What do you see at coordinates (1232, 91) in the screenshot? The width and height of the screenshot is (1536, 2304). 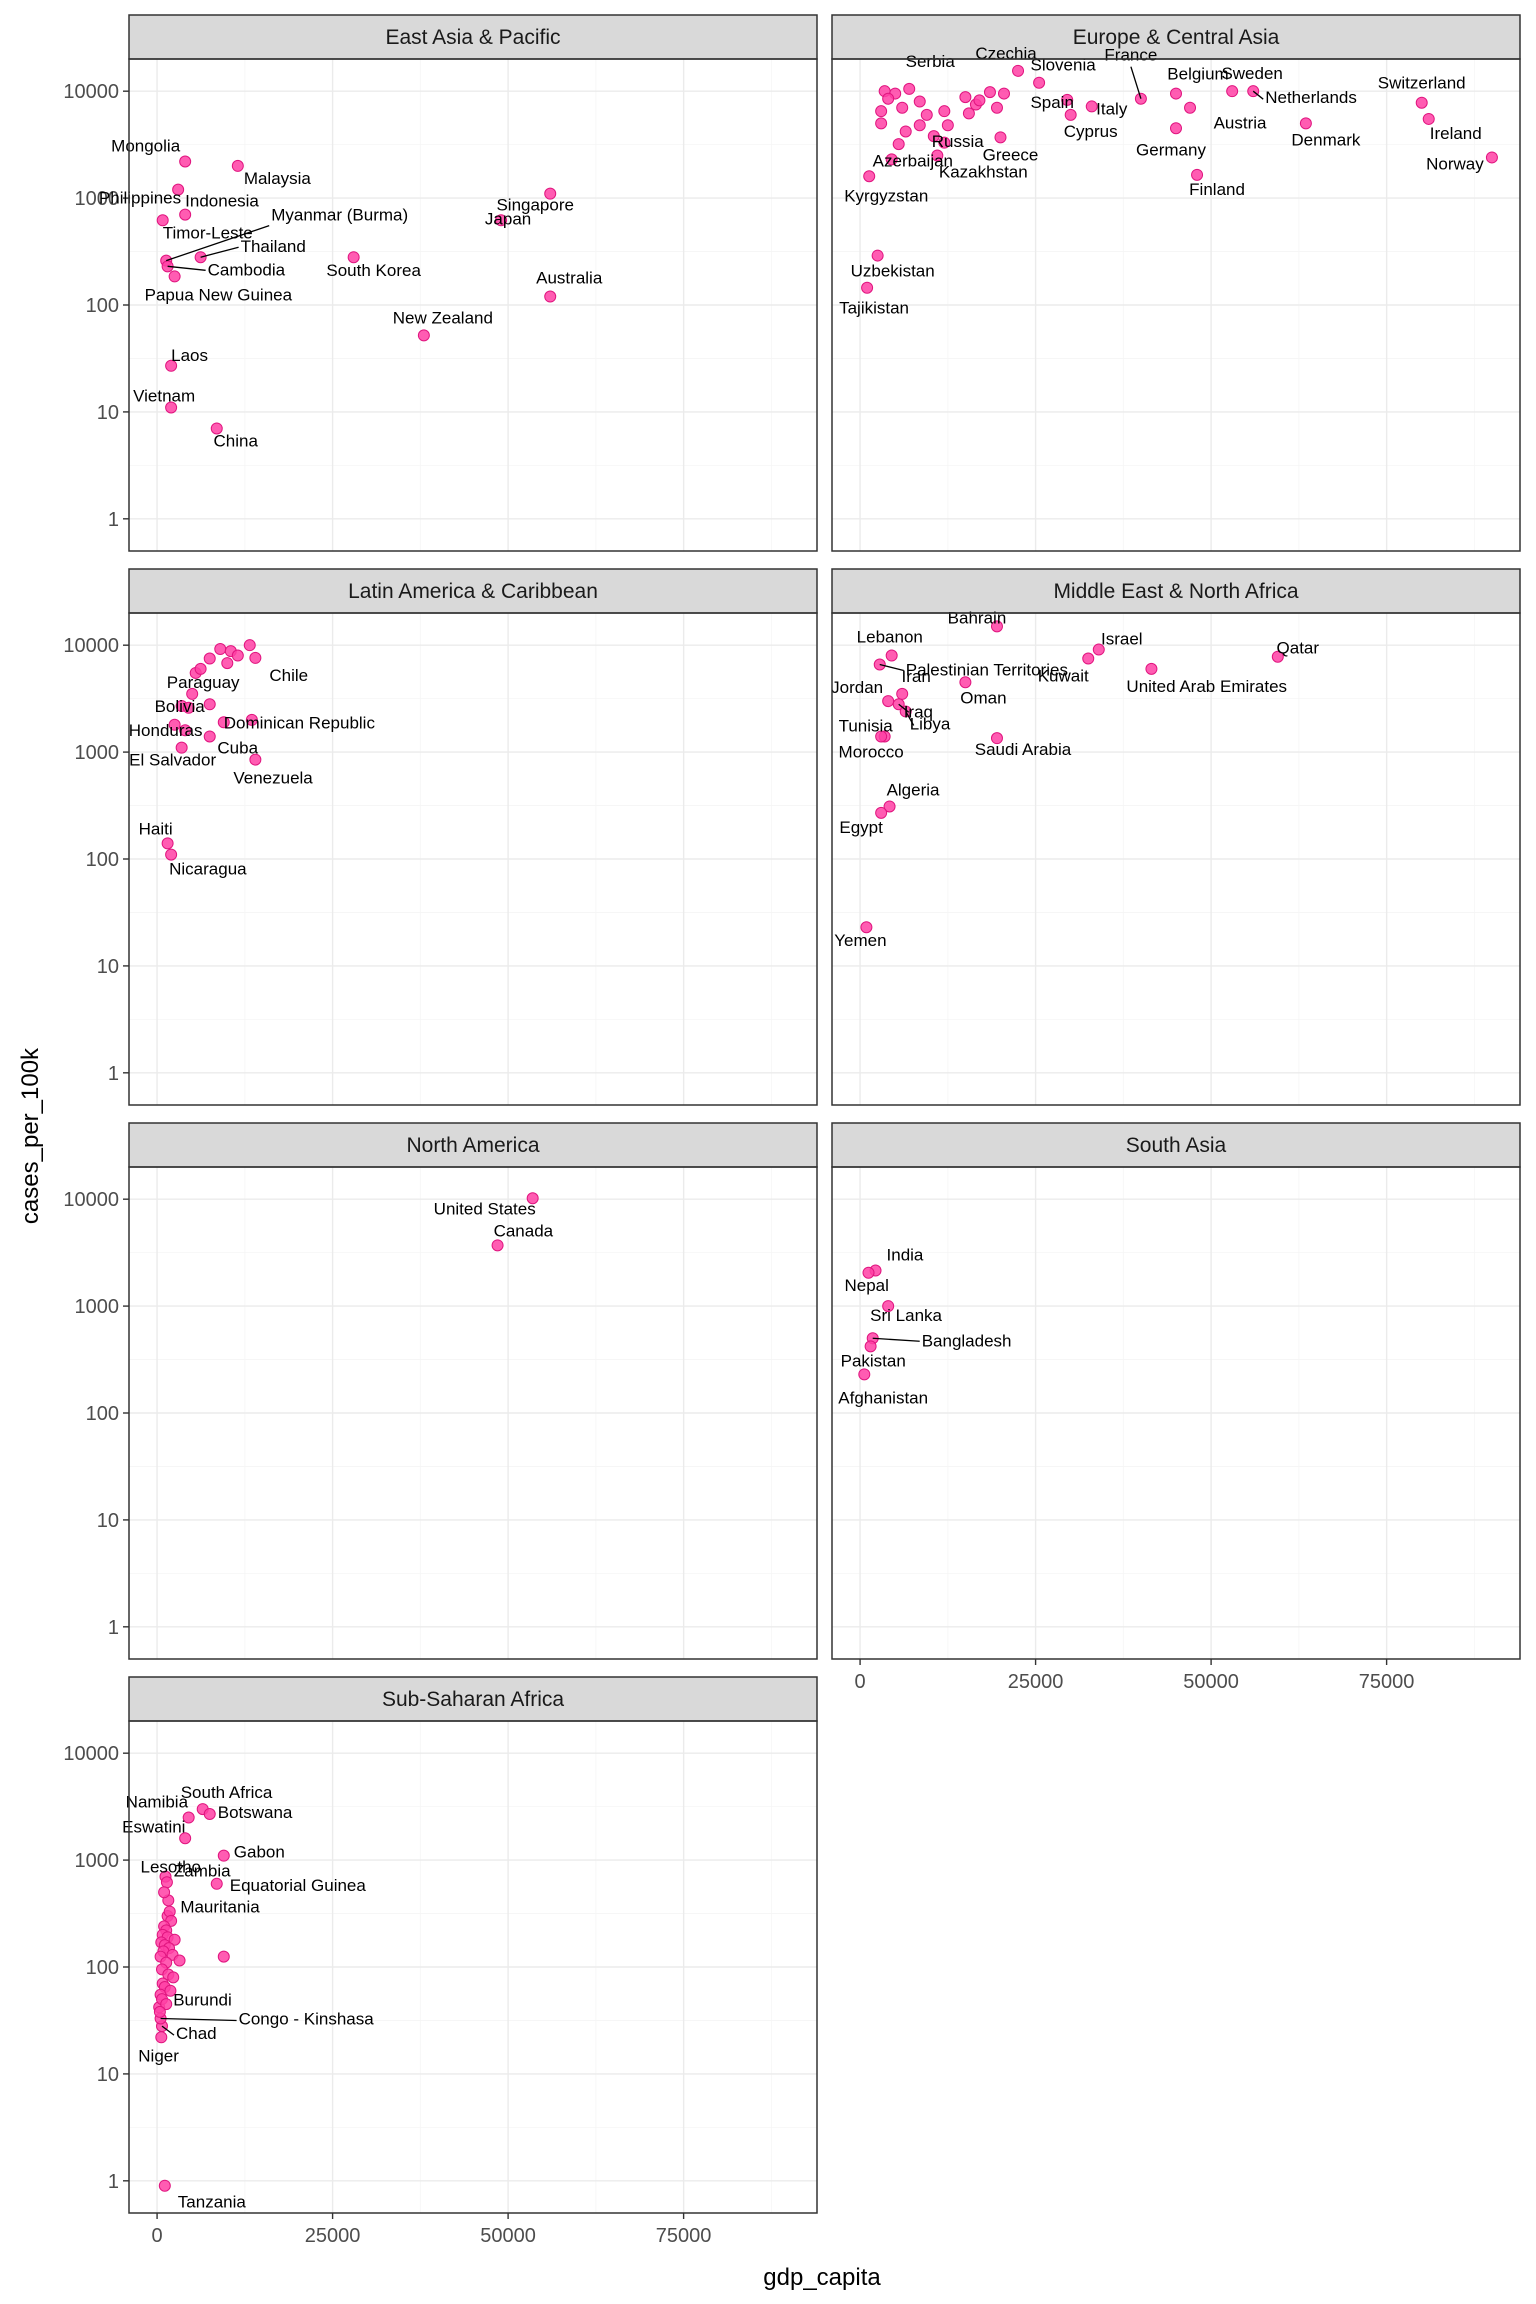 I see `data-point-sweden` at bounding box center [1232, 91].